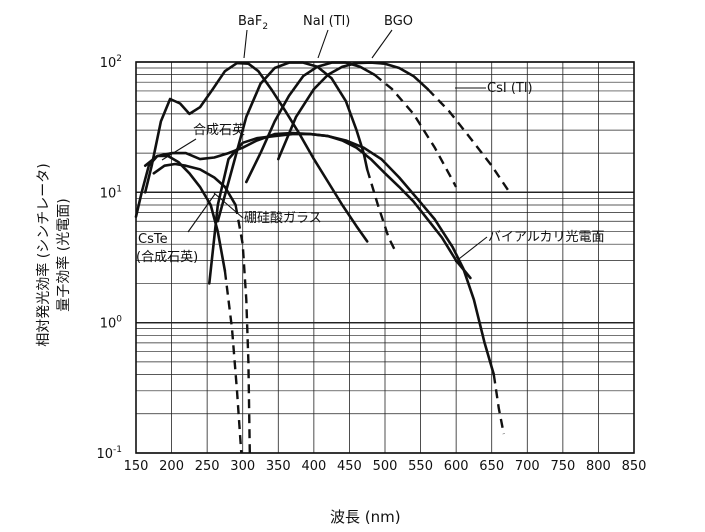  What do you see at coordinates (111, 192) in the screenshot?
I see `y-tick-label: 10¹` at bounding box center [111, 192].